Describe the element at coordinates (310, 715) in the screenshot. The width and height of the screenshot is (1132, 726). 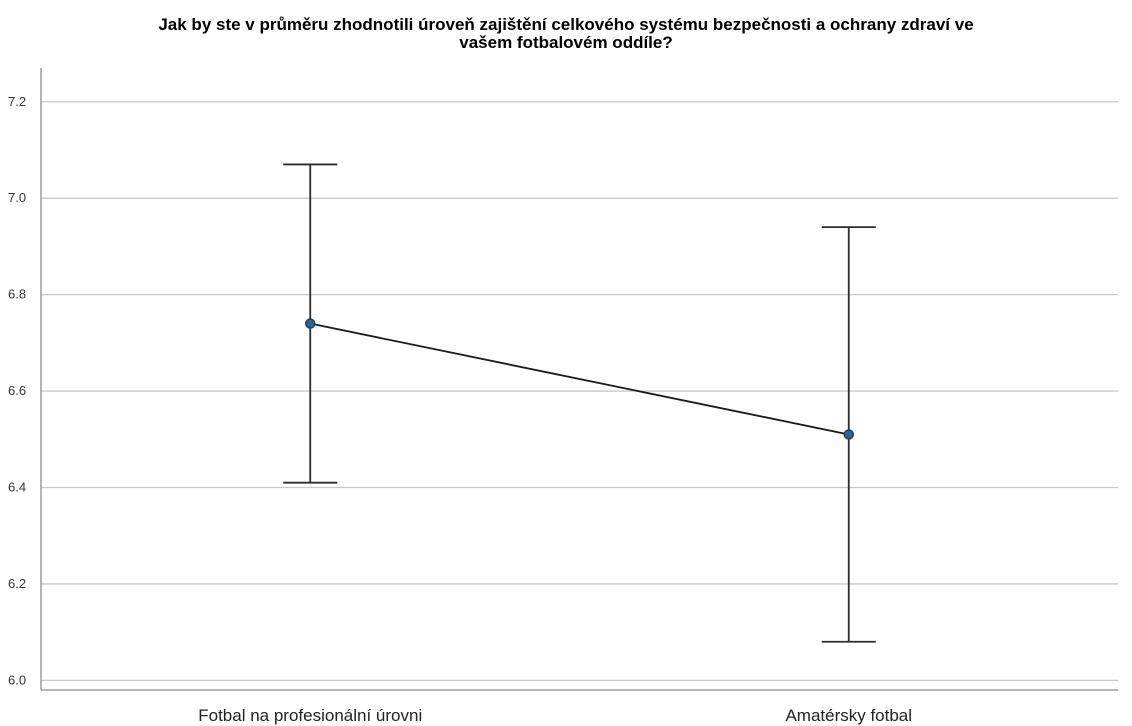
I see `x-tick-label: Fotbal na profesionální úrovni` at that location.